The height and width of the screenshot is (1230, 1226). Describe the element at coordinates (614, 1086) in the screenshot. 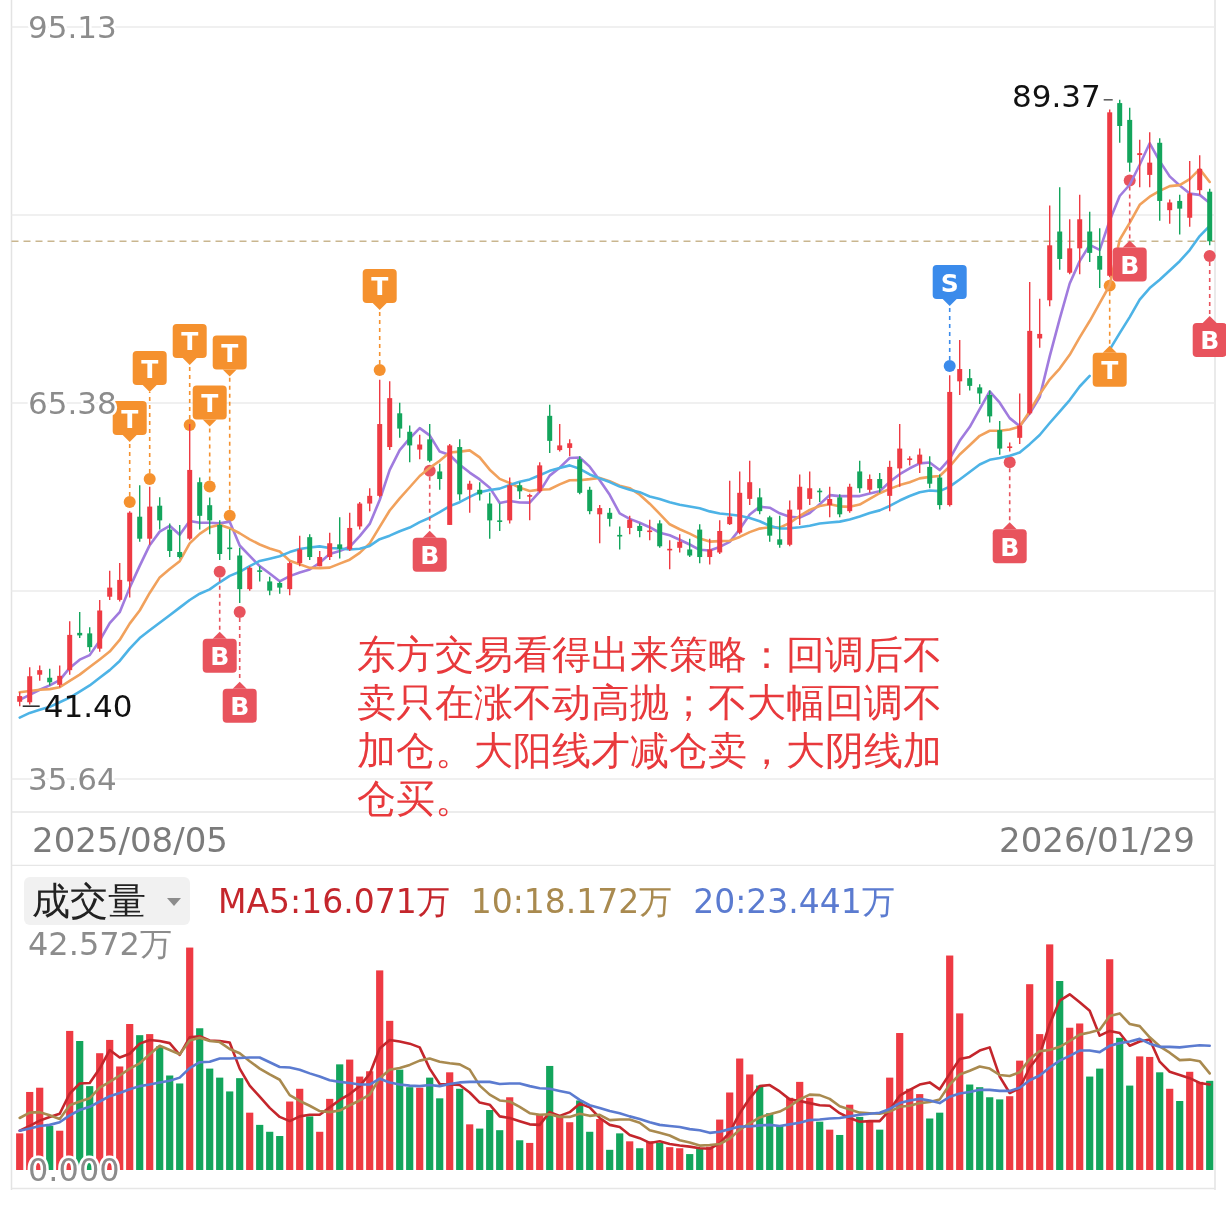

I see `line-series` at that location.